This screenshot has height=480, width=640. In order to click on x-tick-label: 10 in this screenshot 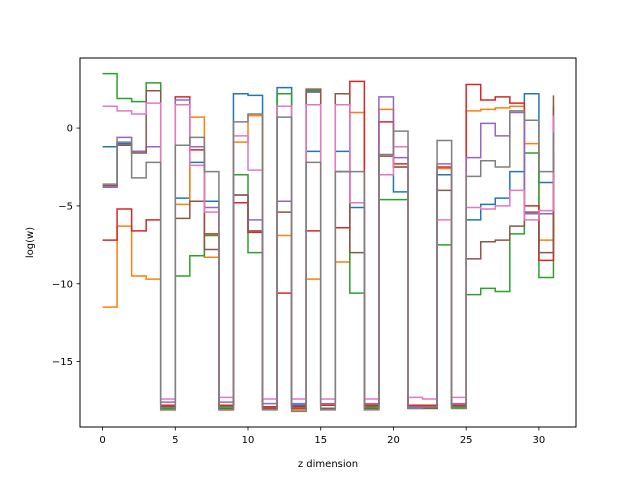, I will do `click(248, 440)`.